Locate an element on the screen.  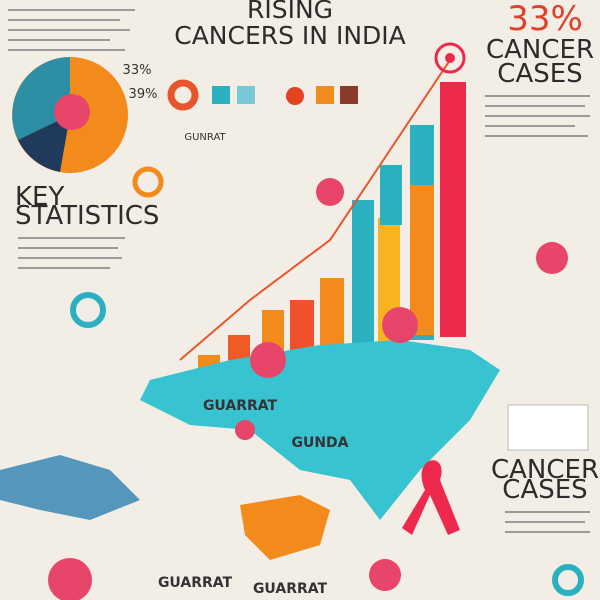
ribbon is located at coordinates (431, 497).